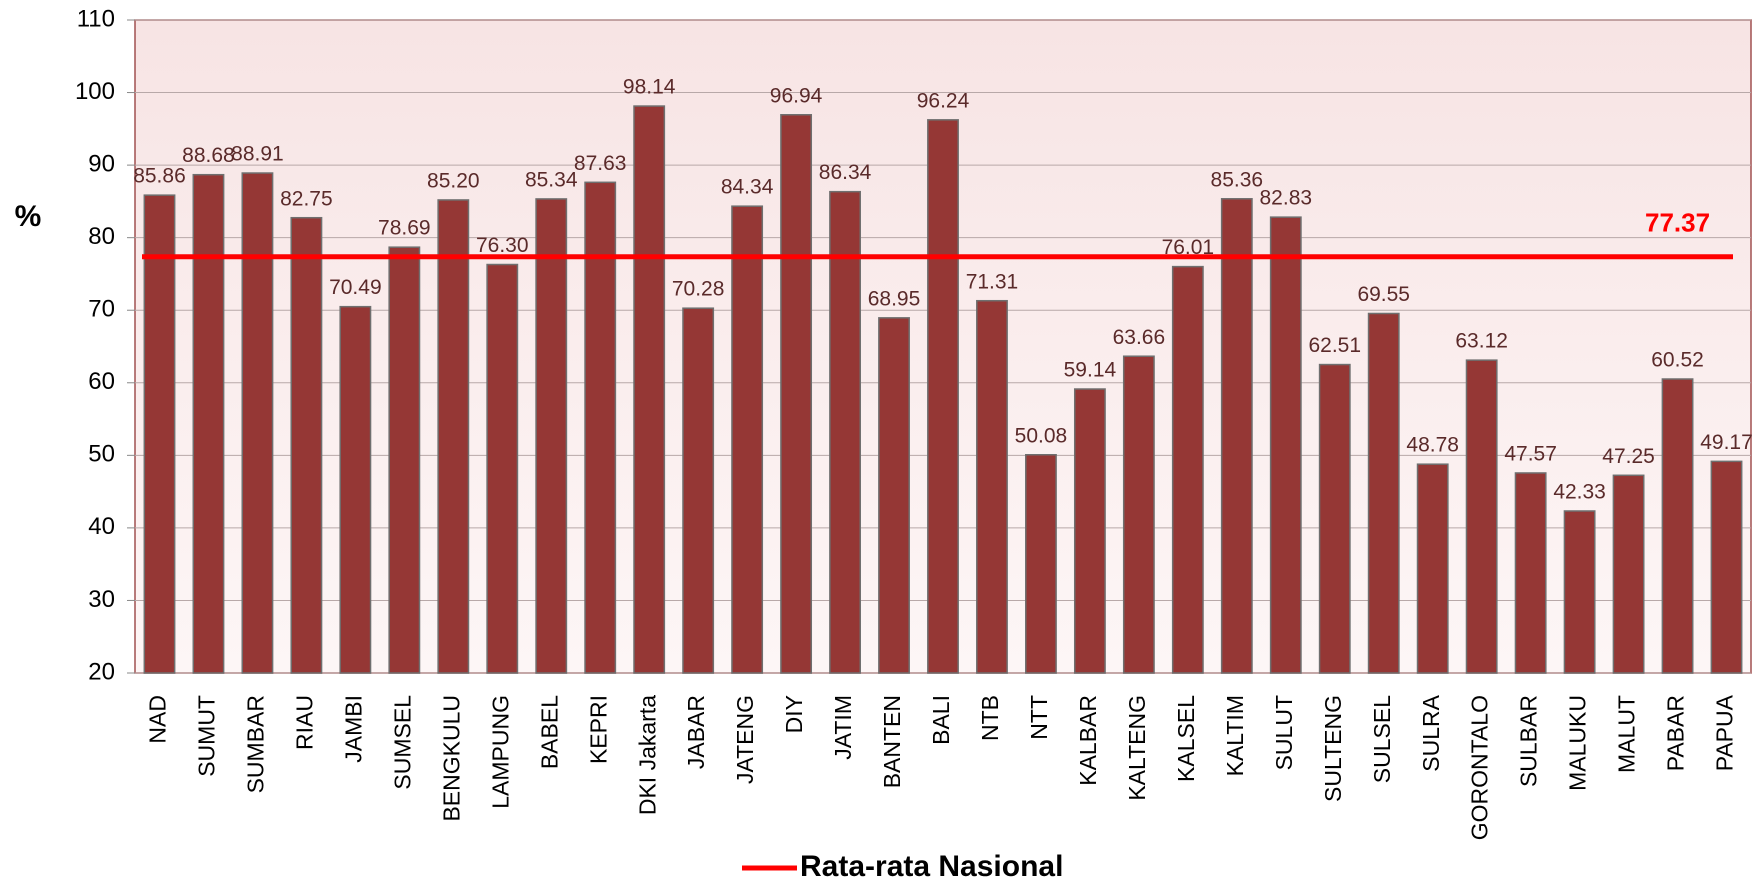 Image resolution: width=1762 pixels, height=891 pixels. Describe the element at coordinates (598, 729) in the screenshot. I see `x-tick-label: KEPRI` at that location.